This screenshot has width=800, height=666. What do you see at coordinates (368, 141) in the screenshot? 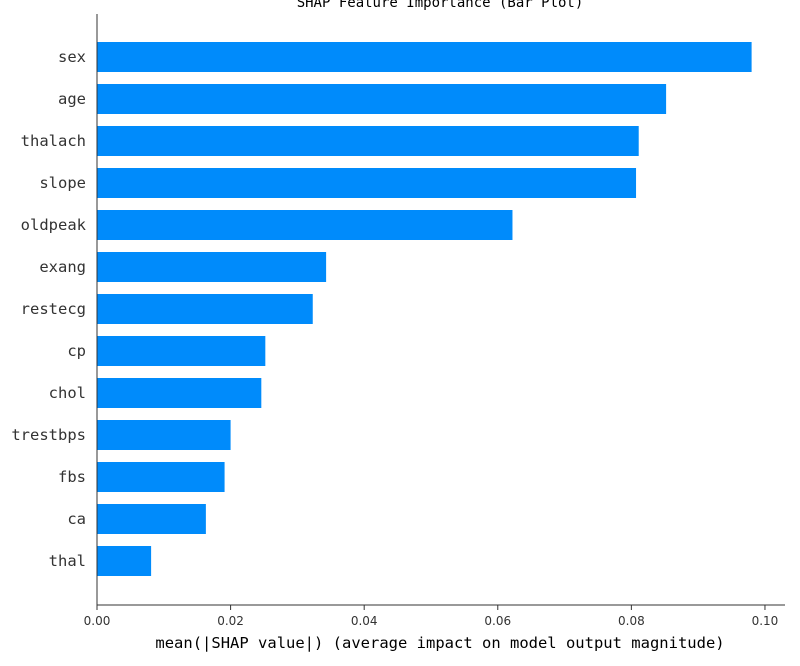
I see `bar-thalach` at bounding box center [368, 141].